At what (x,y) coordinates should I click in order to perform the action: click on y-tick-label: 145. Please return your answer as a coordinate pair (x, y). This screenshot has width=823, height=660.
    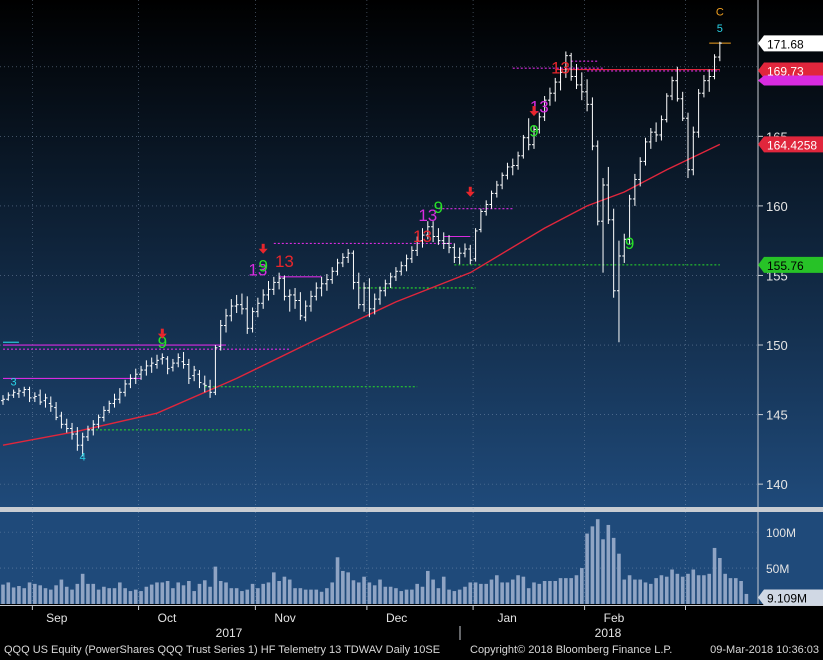
    Looking at the image, I should click on (777, 415).